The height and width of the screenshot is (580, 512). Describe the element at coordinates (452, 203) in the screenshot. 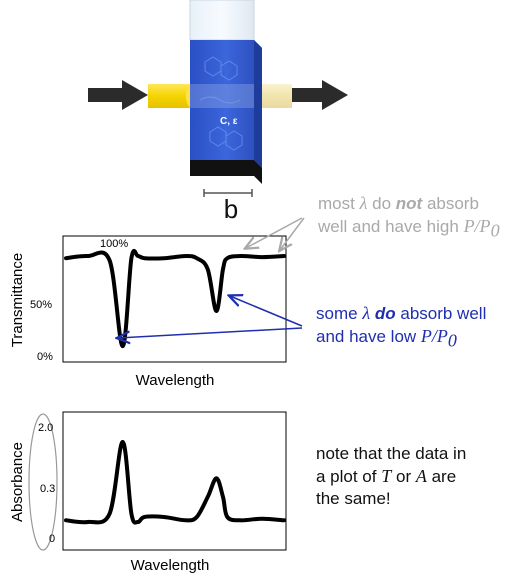

I see `note-absorb: absorb` at that location.